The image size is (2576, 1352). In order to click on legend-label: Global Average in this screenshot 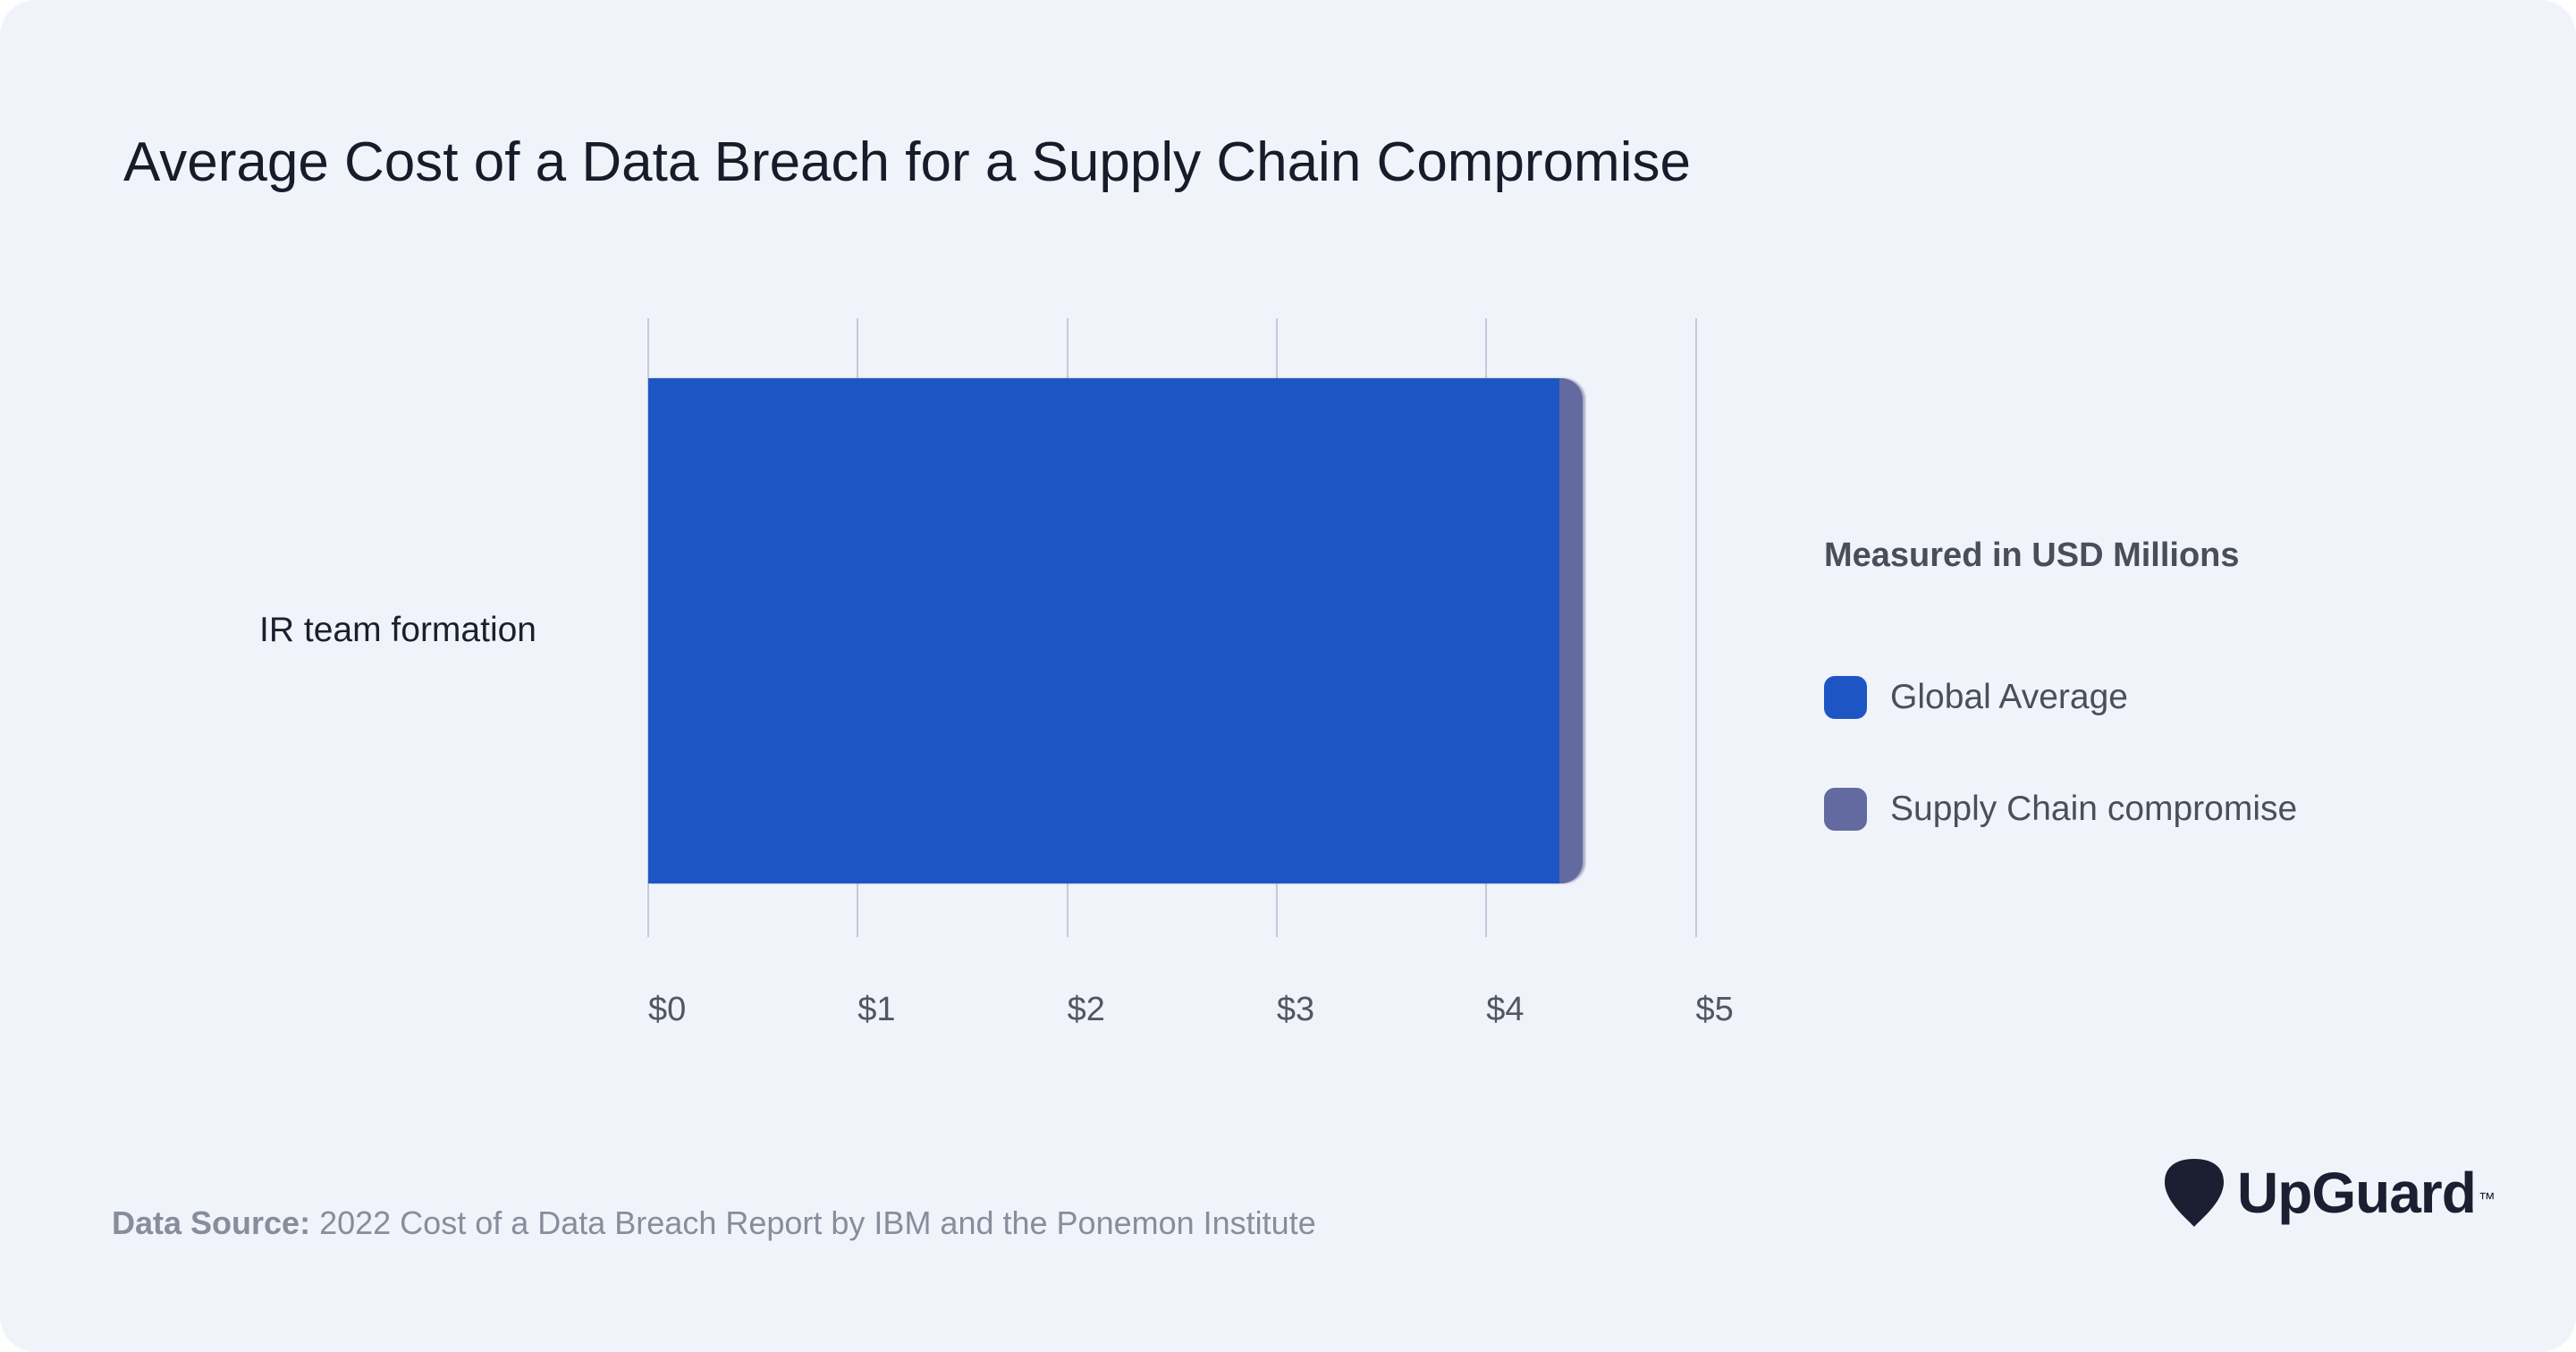, I will do `click(2009, 697)`.